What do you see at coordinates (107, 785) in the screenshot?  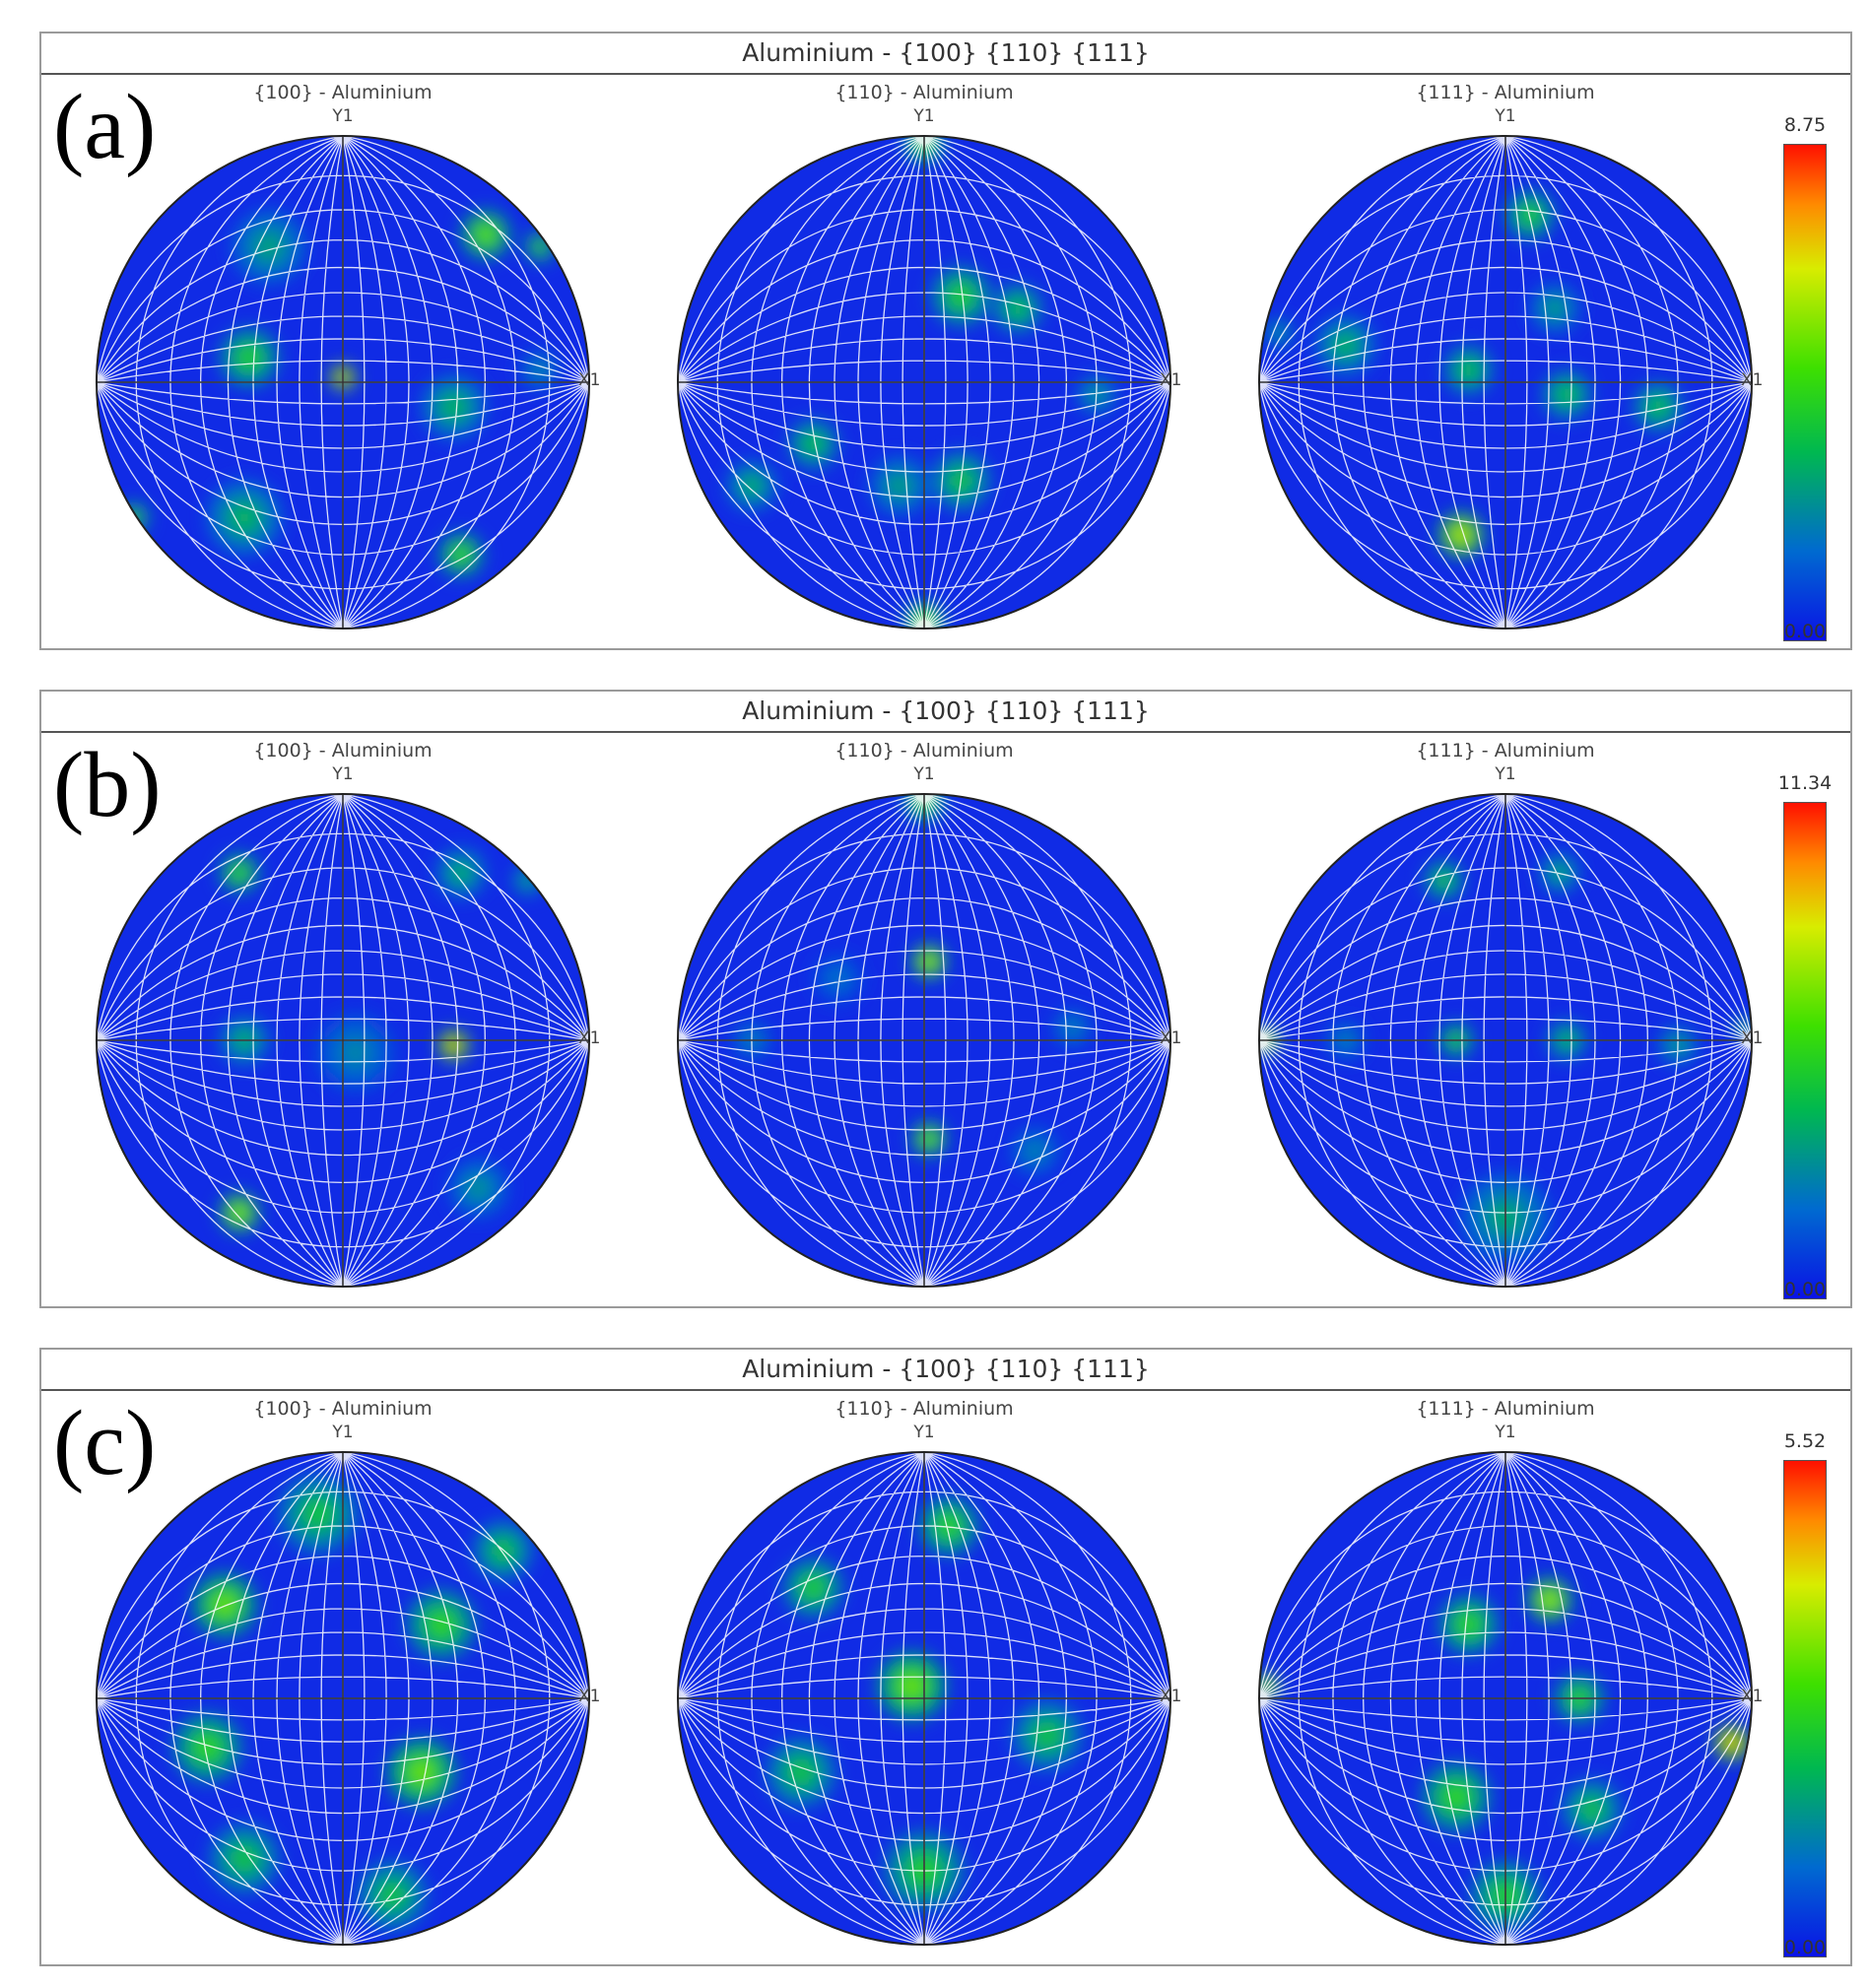 I see `panel-label: (b)` at bounding box center [107, 785].